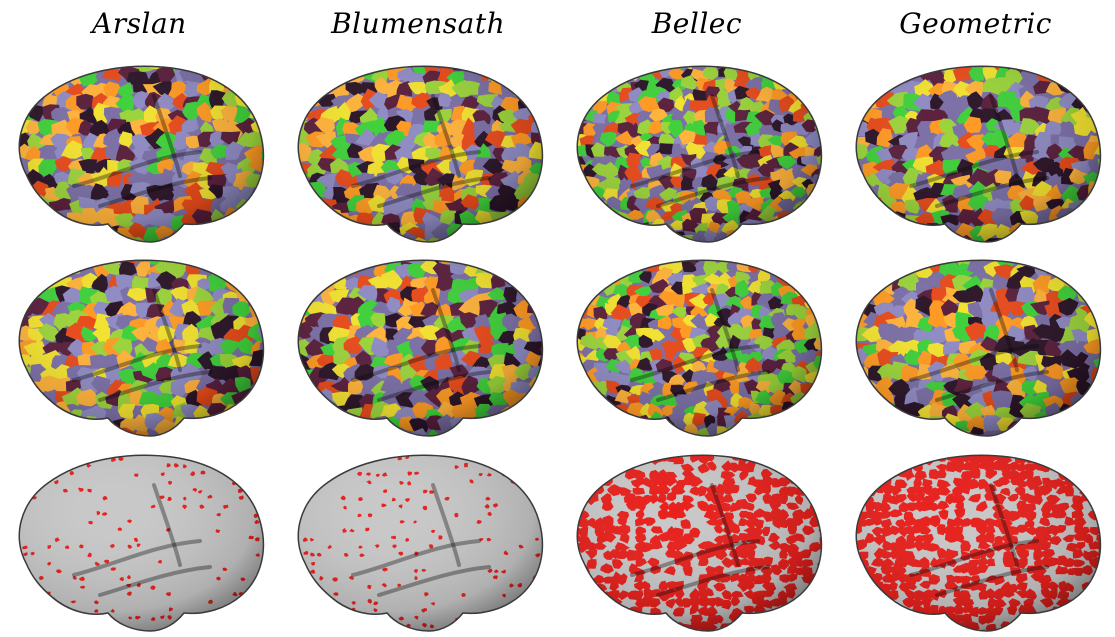  What do you see at coordinates (697, 23) in the screenshot?
I see `column-title-bellec: Bellec` at bounding box center [697, 23].